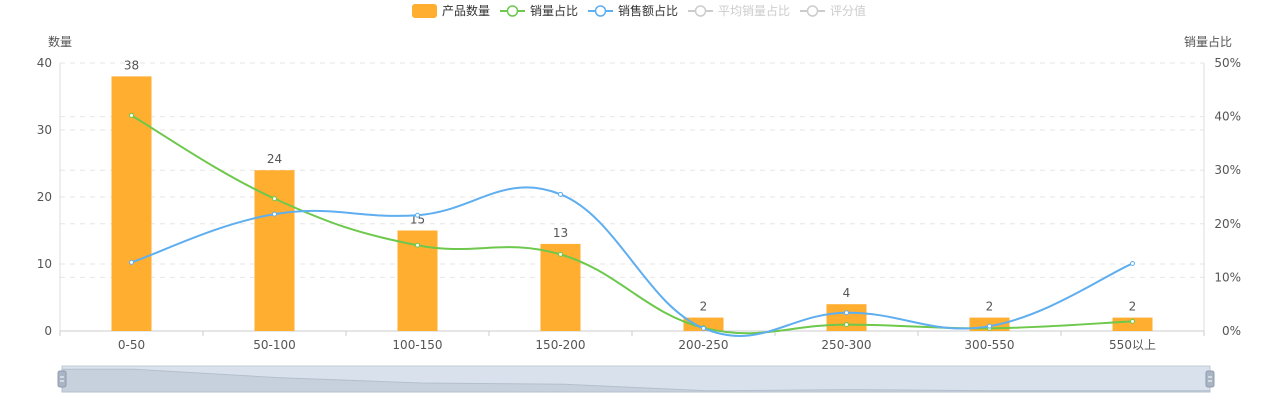  Describe the element at coordinates (847, 293) in the screenshot. I see `bar-data-label: 4` at that location.